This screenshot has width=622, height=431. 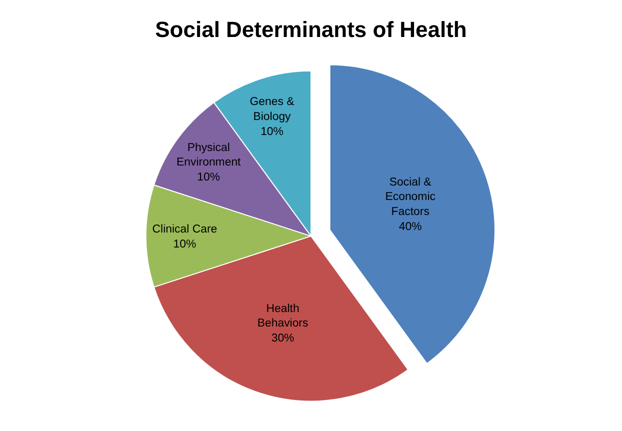 What do you see at coordinates (282, 338) in the screenshot?
I see `data-label: 30%` at bounding box center [282, 338].